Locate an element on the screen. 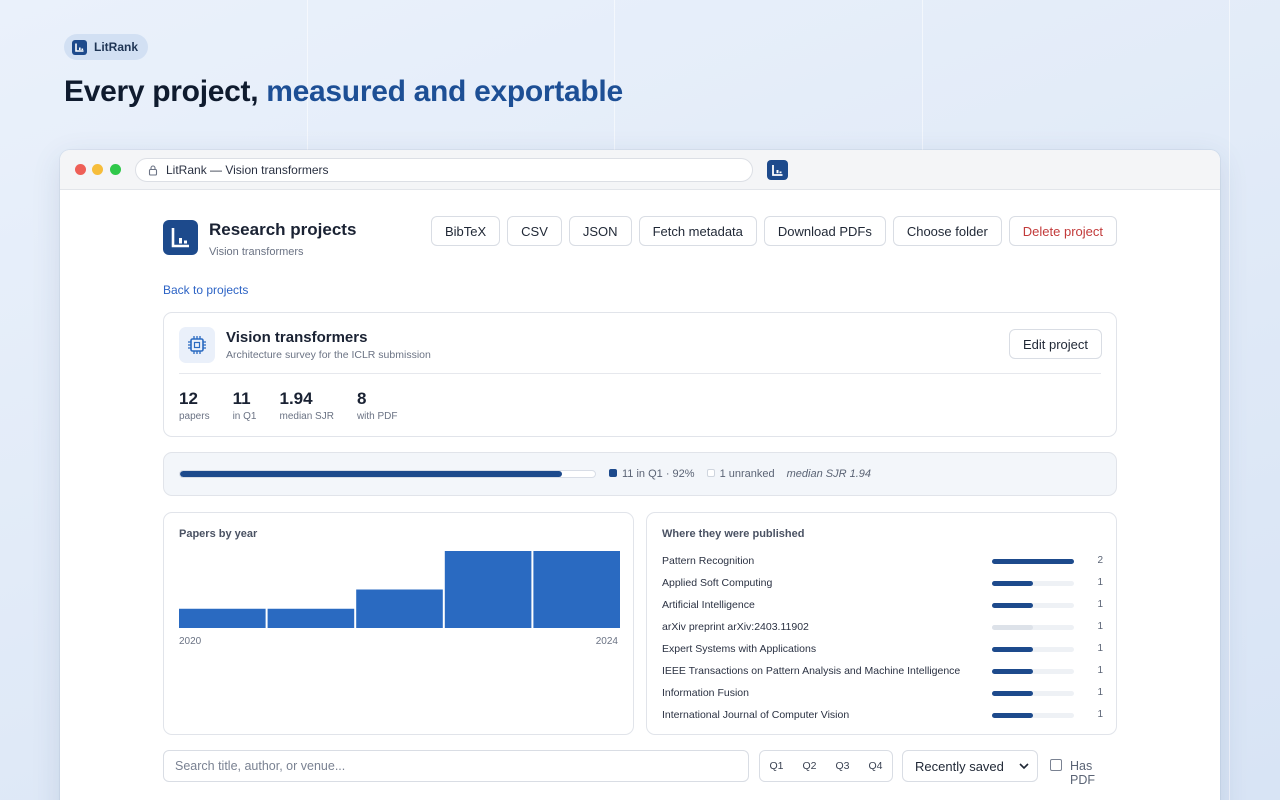 This screenshot has height=800, width=1280. papers-by-year-card: Papers by year 2020 2024 is located at coordinates (398, 623).